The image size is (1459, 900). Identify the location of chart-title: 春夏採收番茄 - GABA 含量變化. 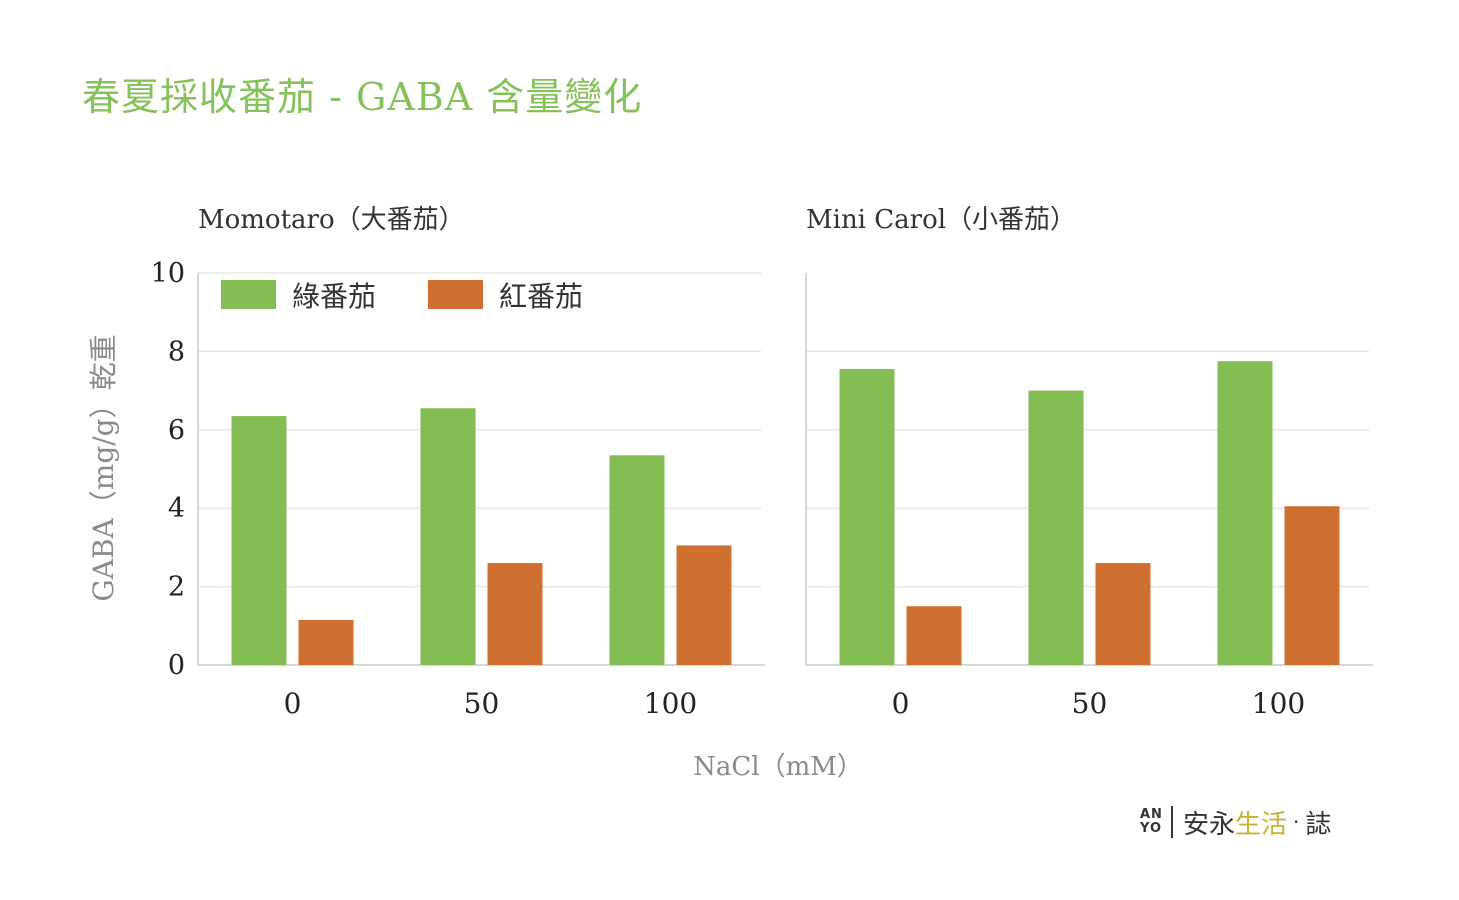
(362, 97).